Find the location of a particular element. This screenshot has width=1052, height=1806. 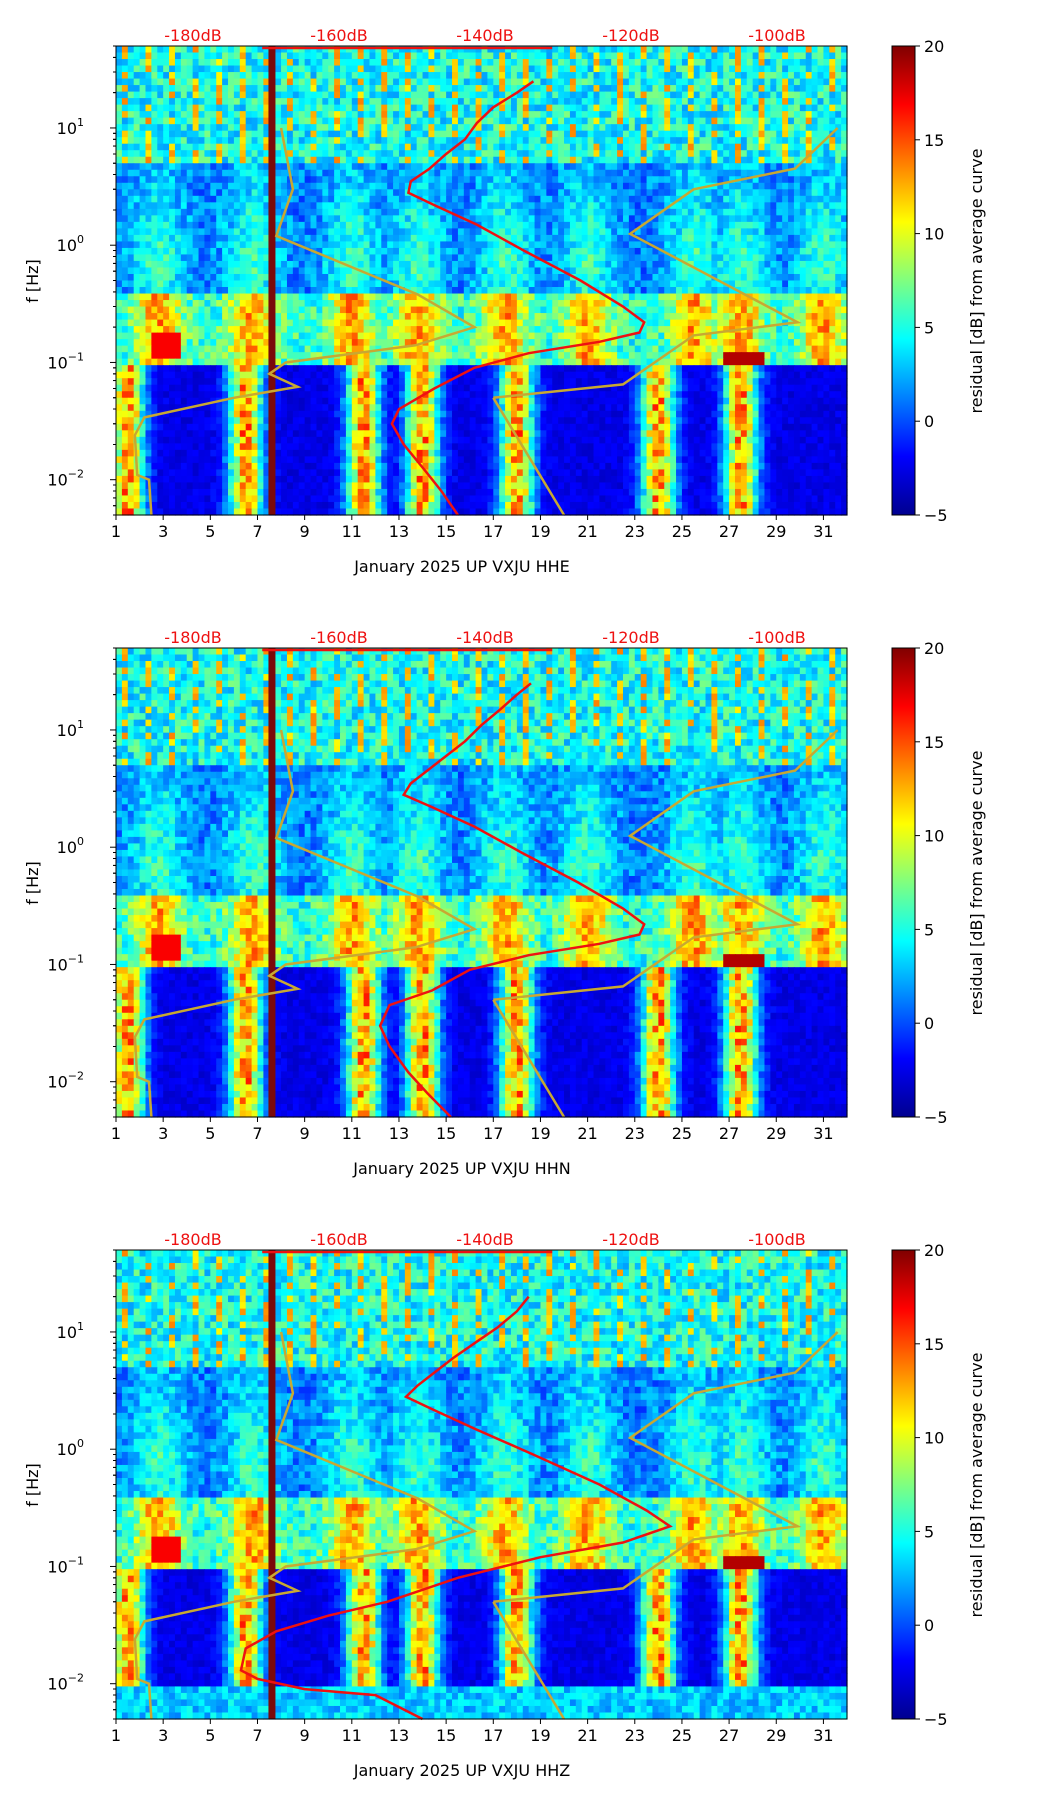

x-axis-label: January 2025 UP VXJU HHE is located at coordinates (461, 566).